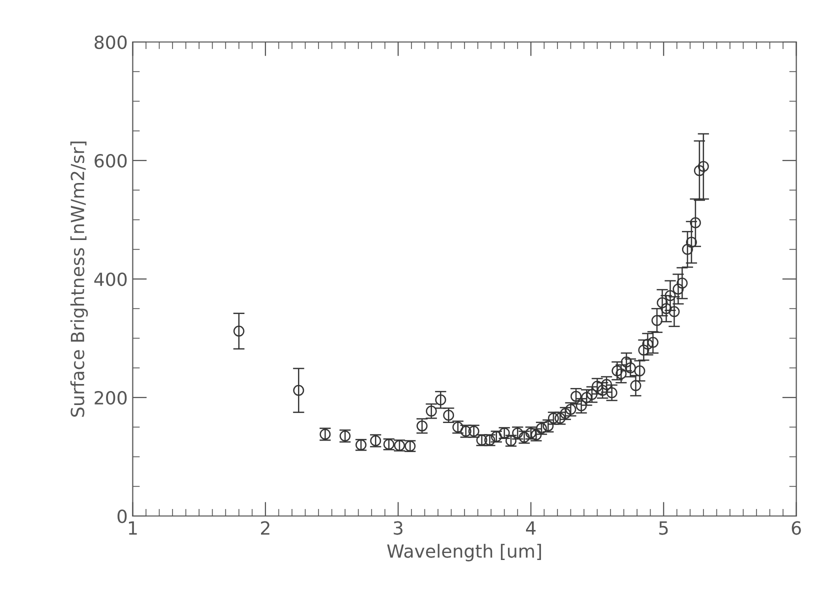 The width and height of the screenshot is (840, 600). What do you see at coordinates (110, 42) in the screenshot?
I see `y-tick-label: 800` at bounding box center [110, 42].